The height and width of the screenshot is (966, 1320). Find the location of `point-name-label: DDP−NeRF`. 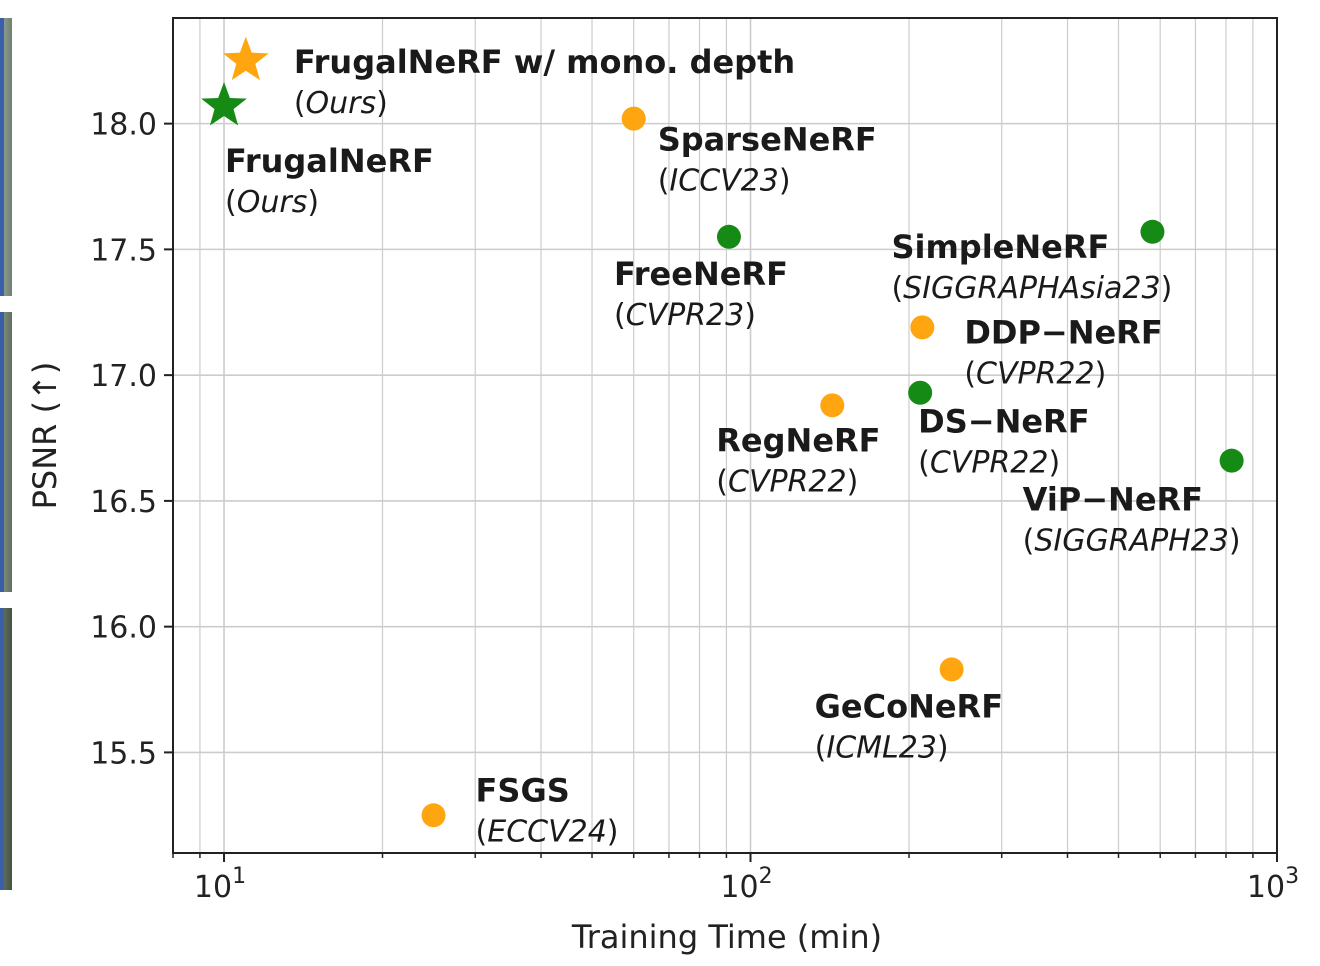

point-name-label: DDP−NeRF is located at coordinates (1063, 332).